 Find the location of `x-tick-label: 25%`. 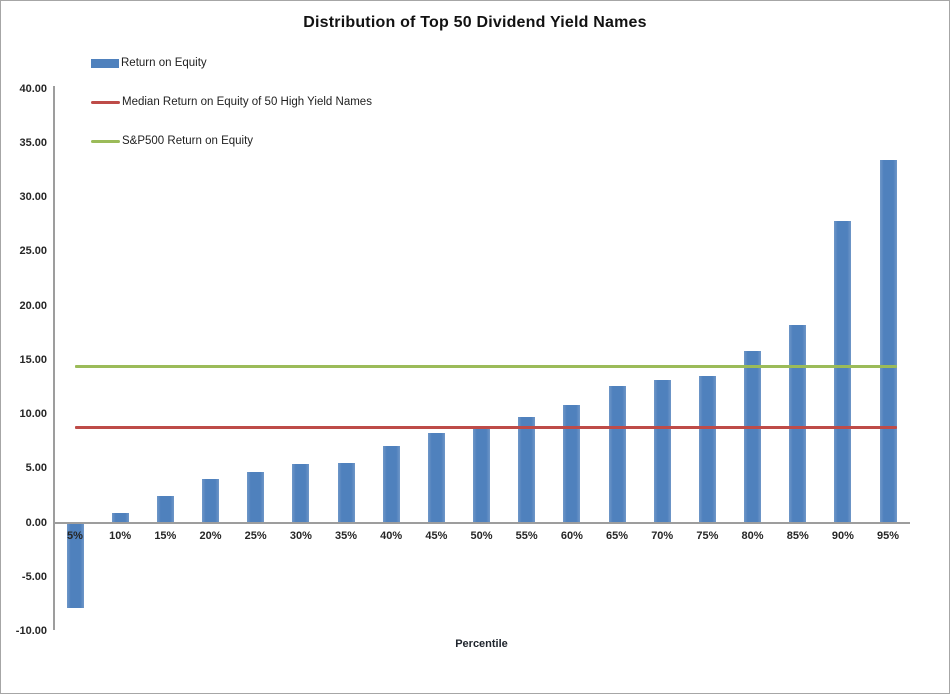

x-tick-label: 25% is located at coordinates (255, 536).